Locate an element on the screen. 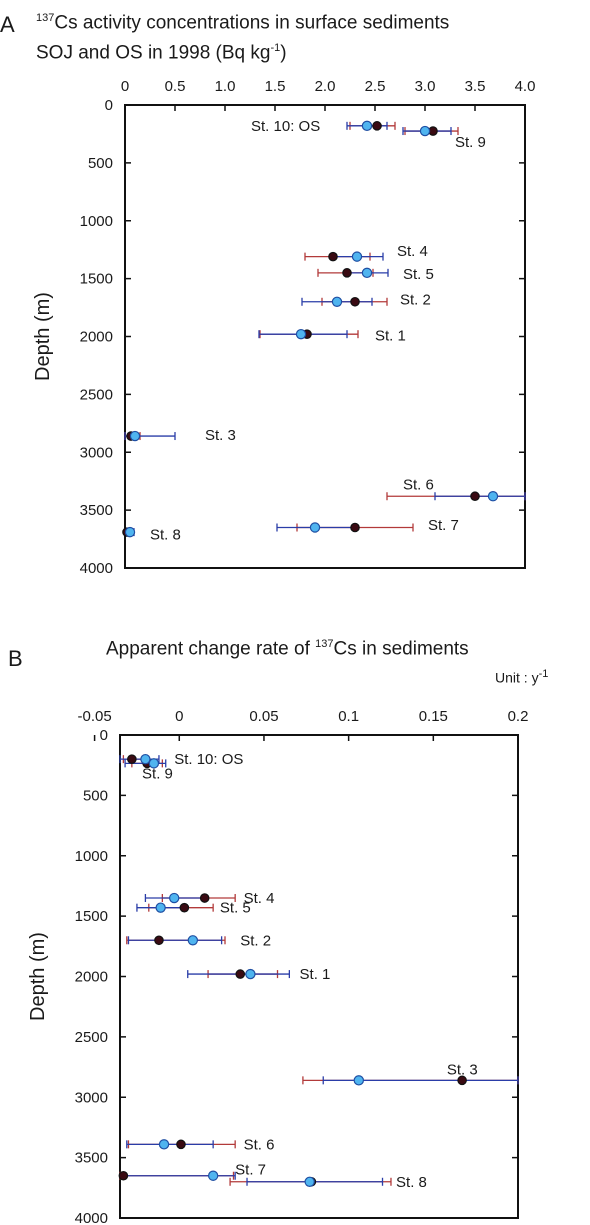 This screenshot has height=1225, width=590. panel-a-title-unit-text: SOJ and OS in 1998 (Bq kg is located at coordinates (153, 53).